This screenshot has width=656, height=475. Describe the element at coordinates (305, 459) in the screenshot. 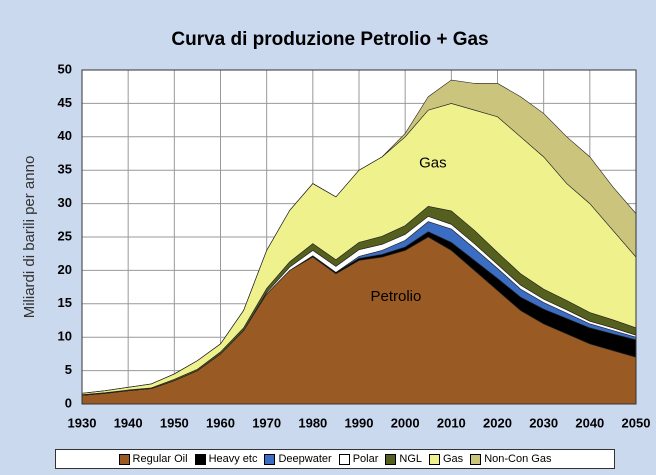

I see `legend-label: Deepwater` at that location.